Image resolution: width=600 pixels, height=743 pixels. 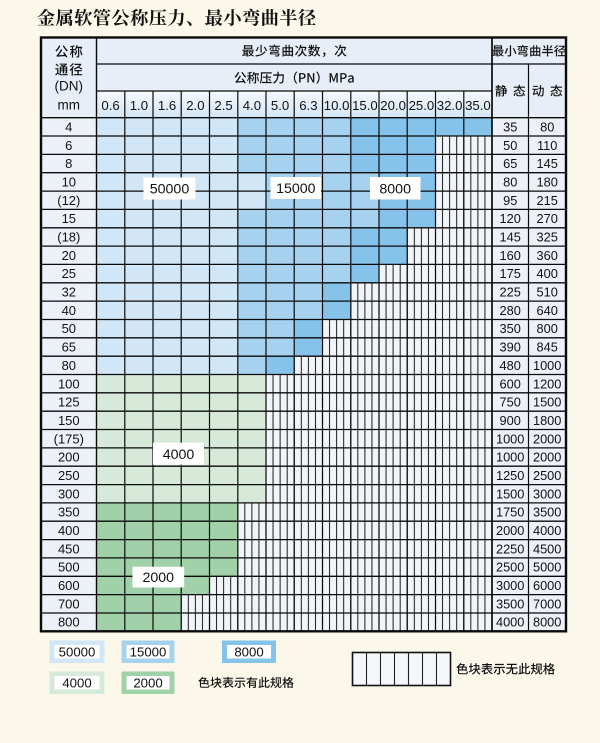 I want to click on svg-text: 125, so click(x=69, y=402).